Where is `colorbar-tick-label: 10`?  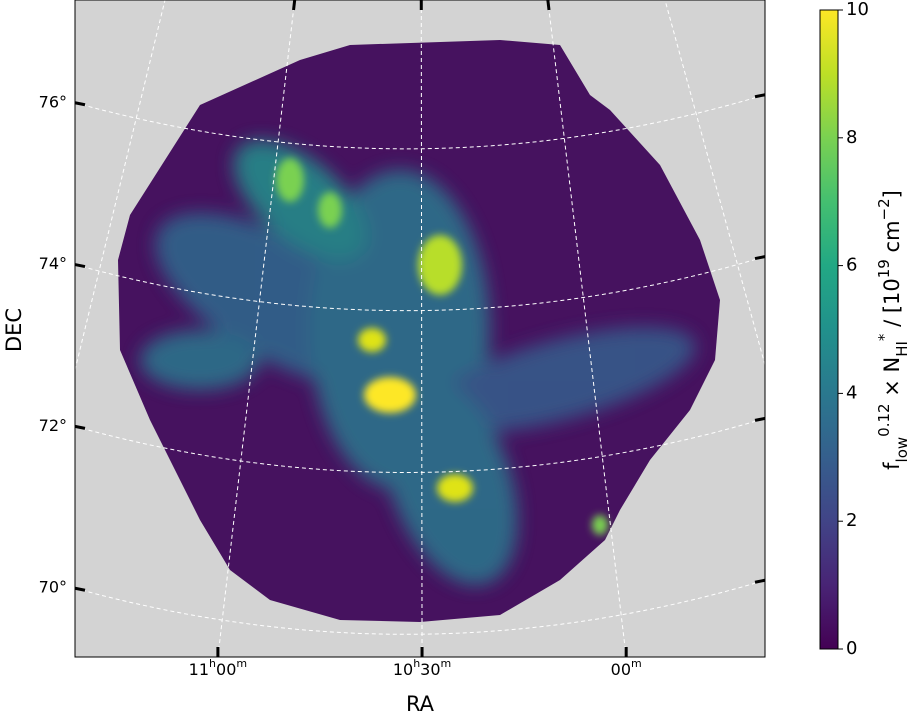
colorbar-tick-label: 10 is located at coordinates (857, 10).